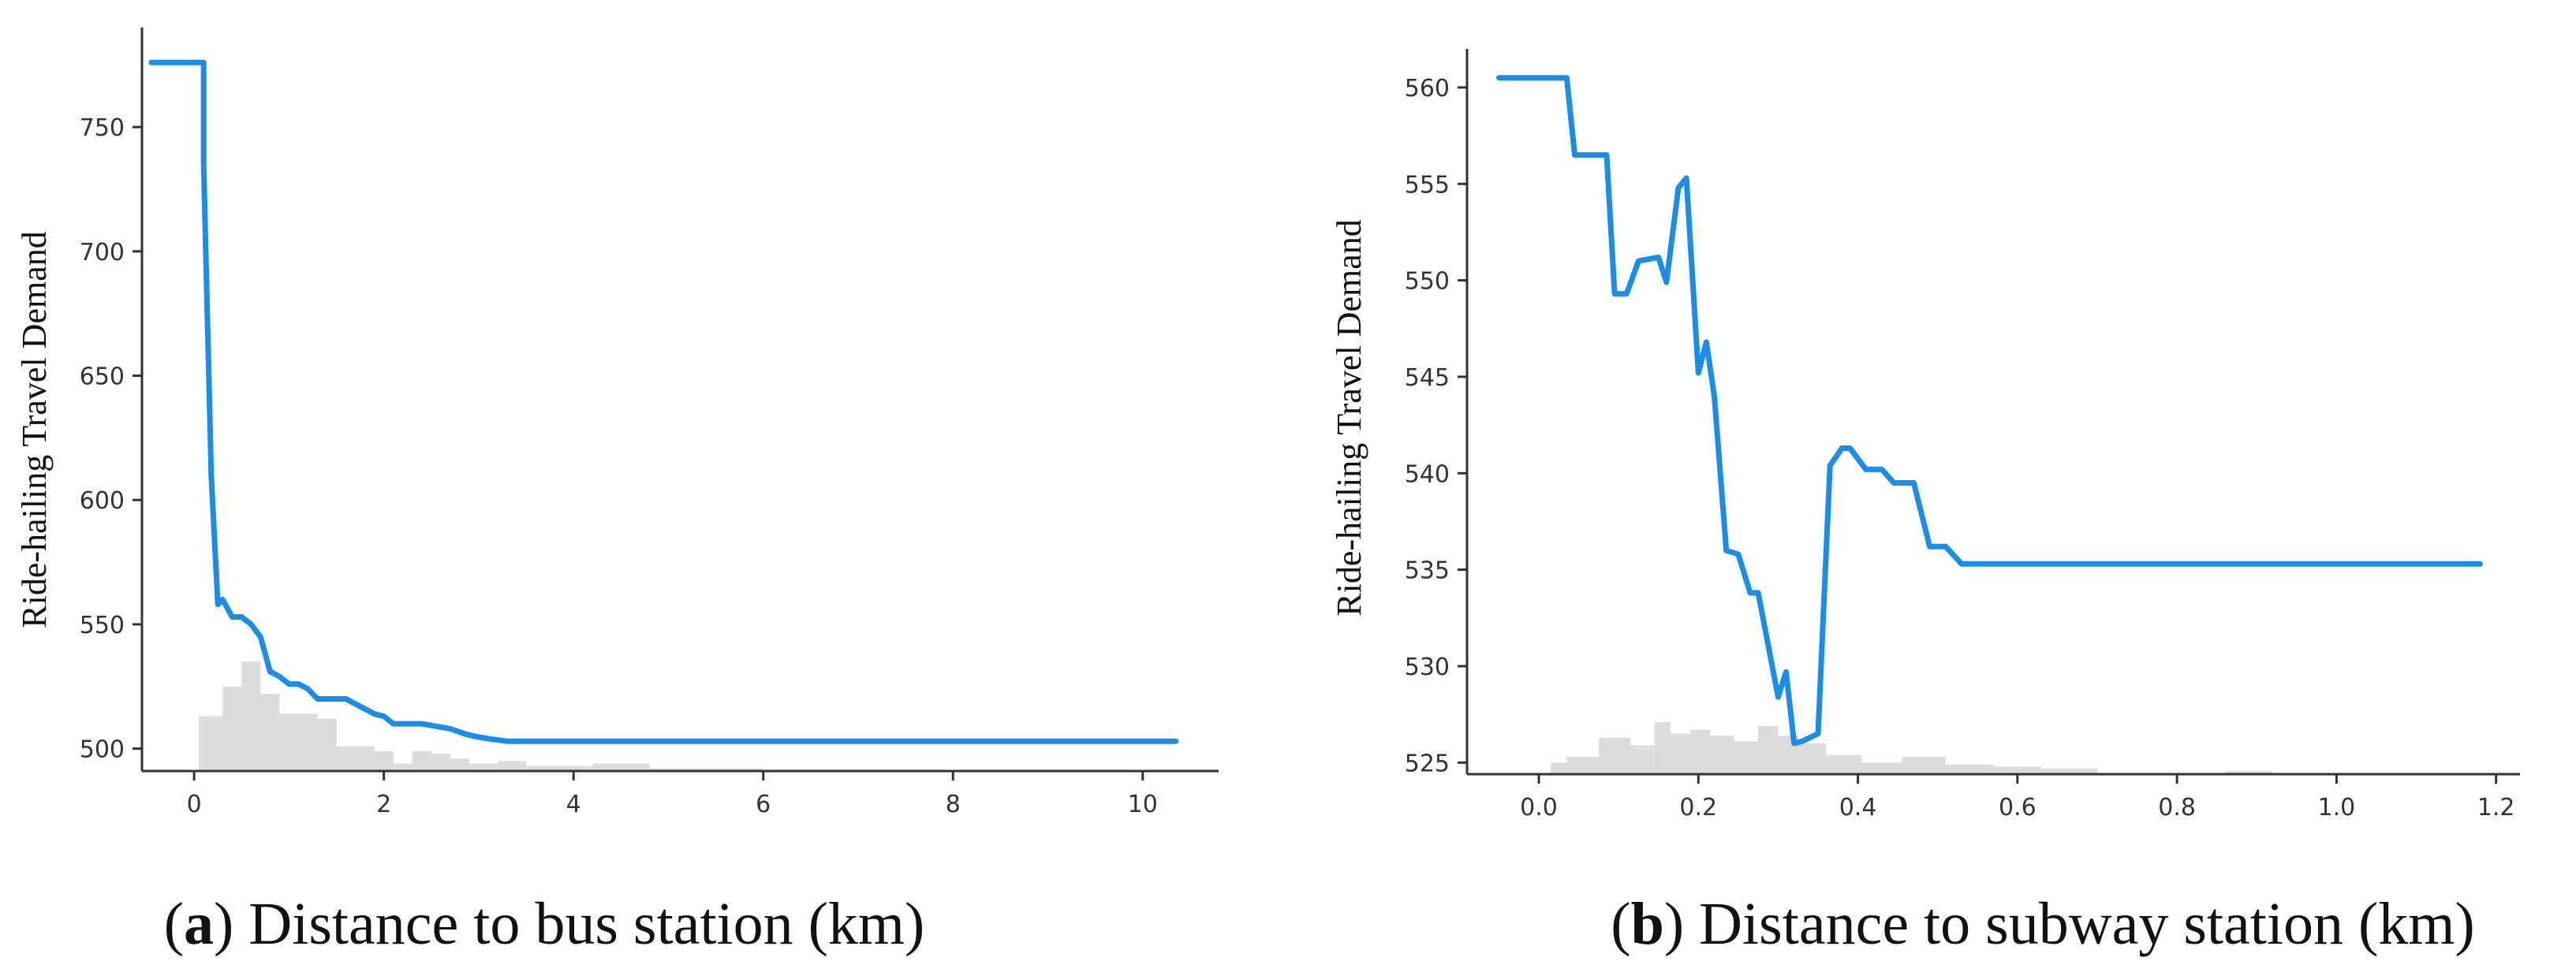  What do you see at coordinates (1427, 378) in the screenshot?
I see `y-tick-label: 545` at bounding box center [1427, 378].